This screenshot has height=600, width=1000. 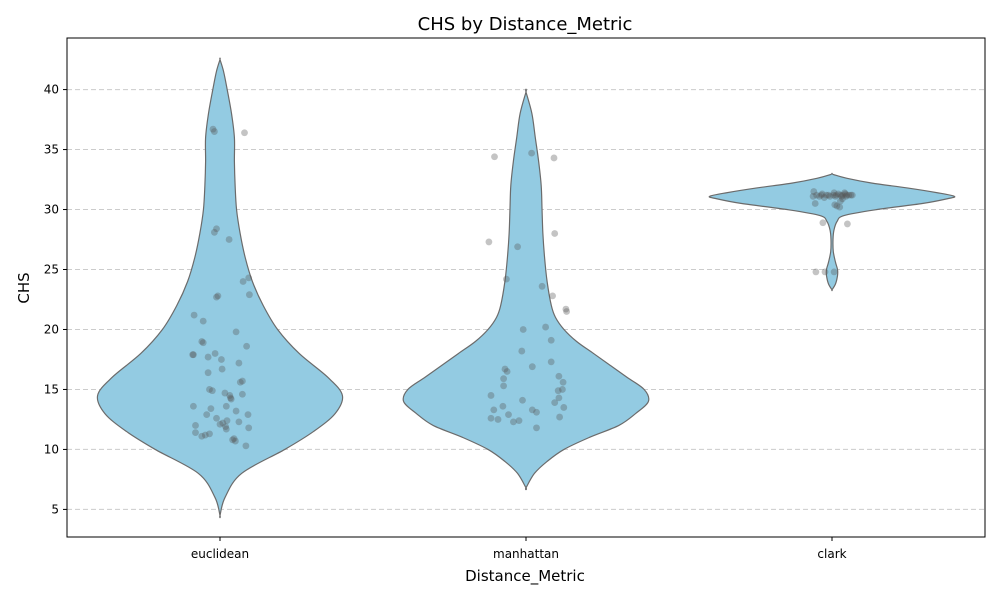 I want to click on y-axis-label: CHS, so click(x=24, y=287).